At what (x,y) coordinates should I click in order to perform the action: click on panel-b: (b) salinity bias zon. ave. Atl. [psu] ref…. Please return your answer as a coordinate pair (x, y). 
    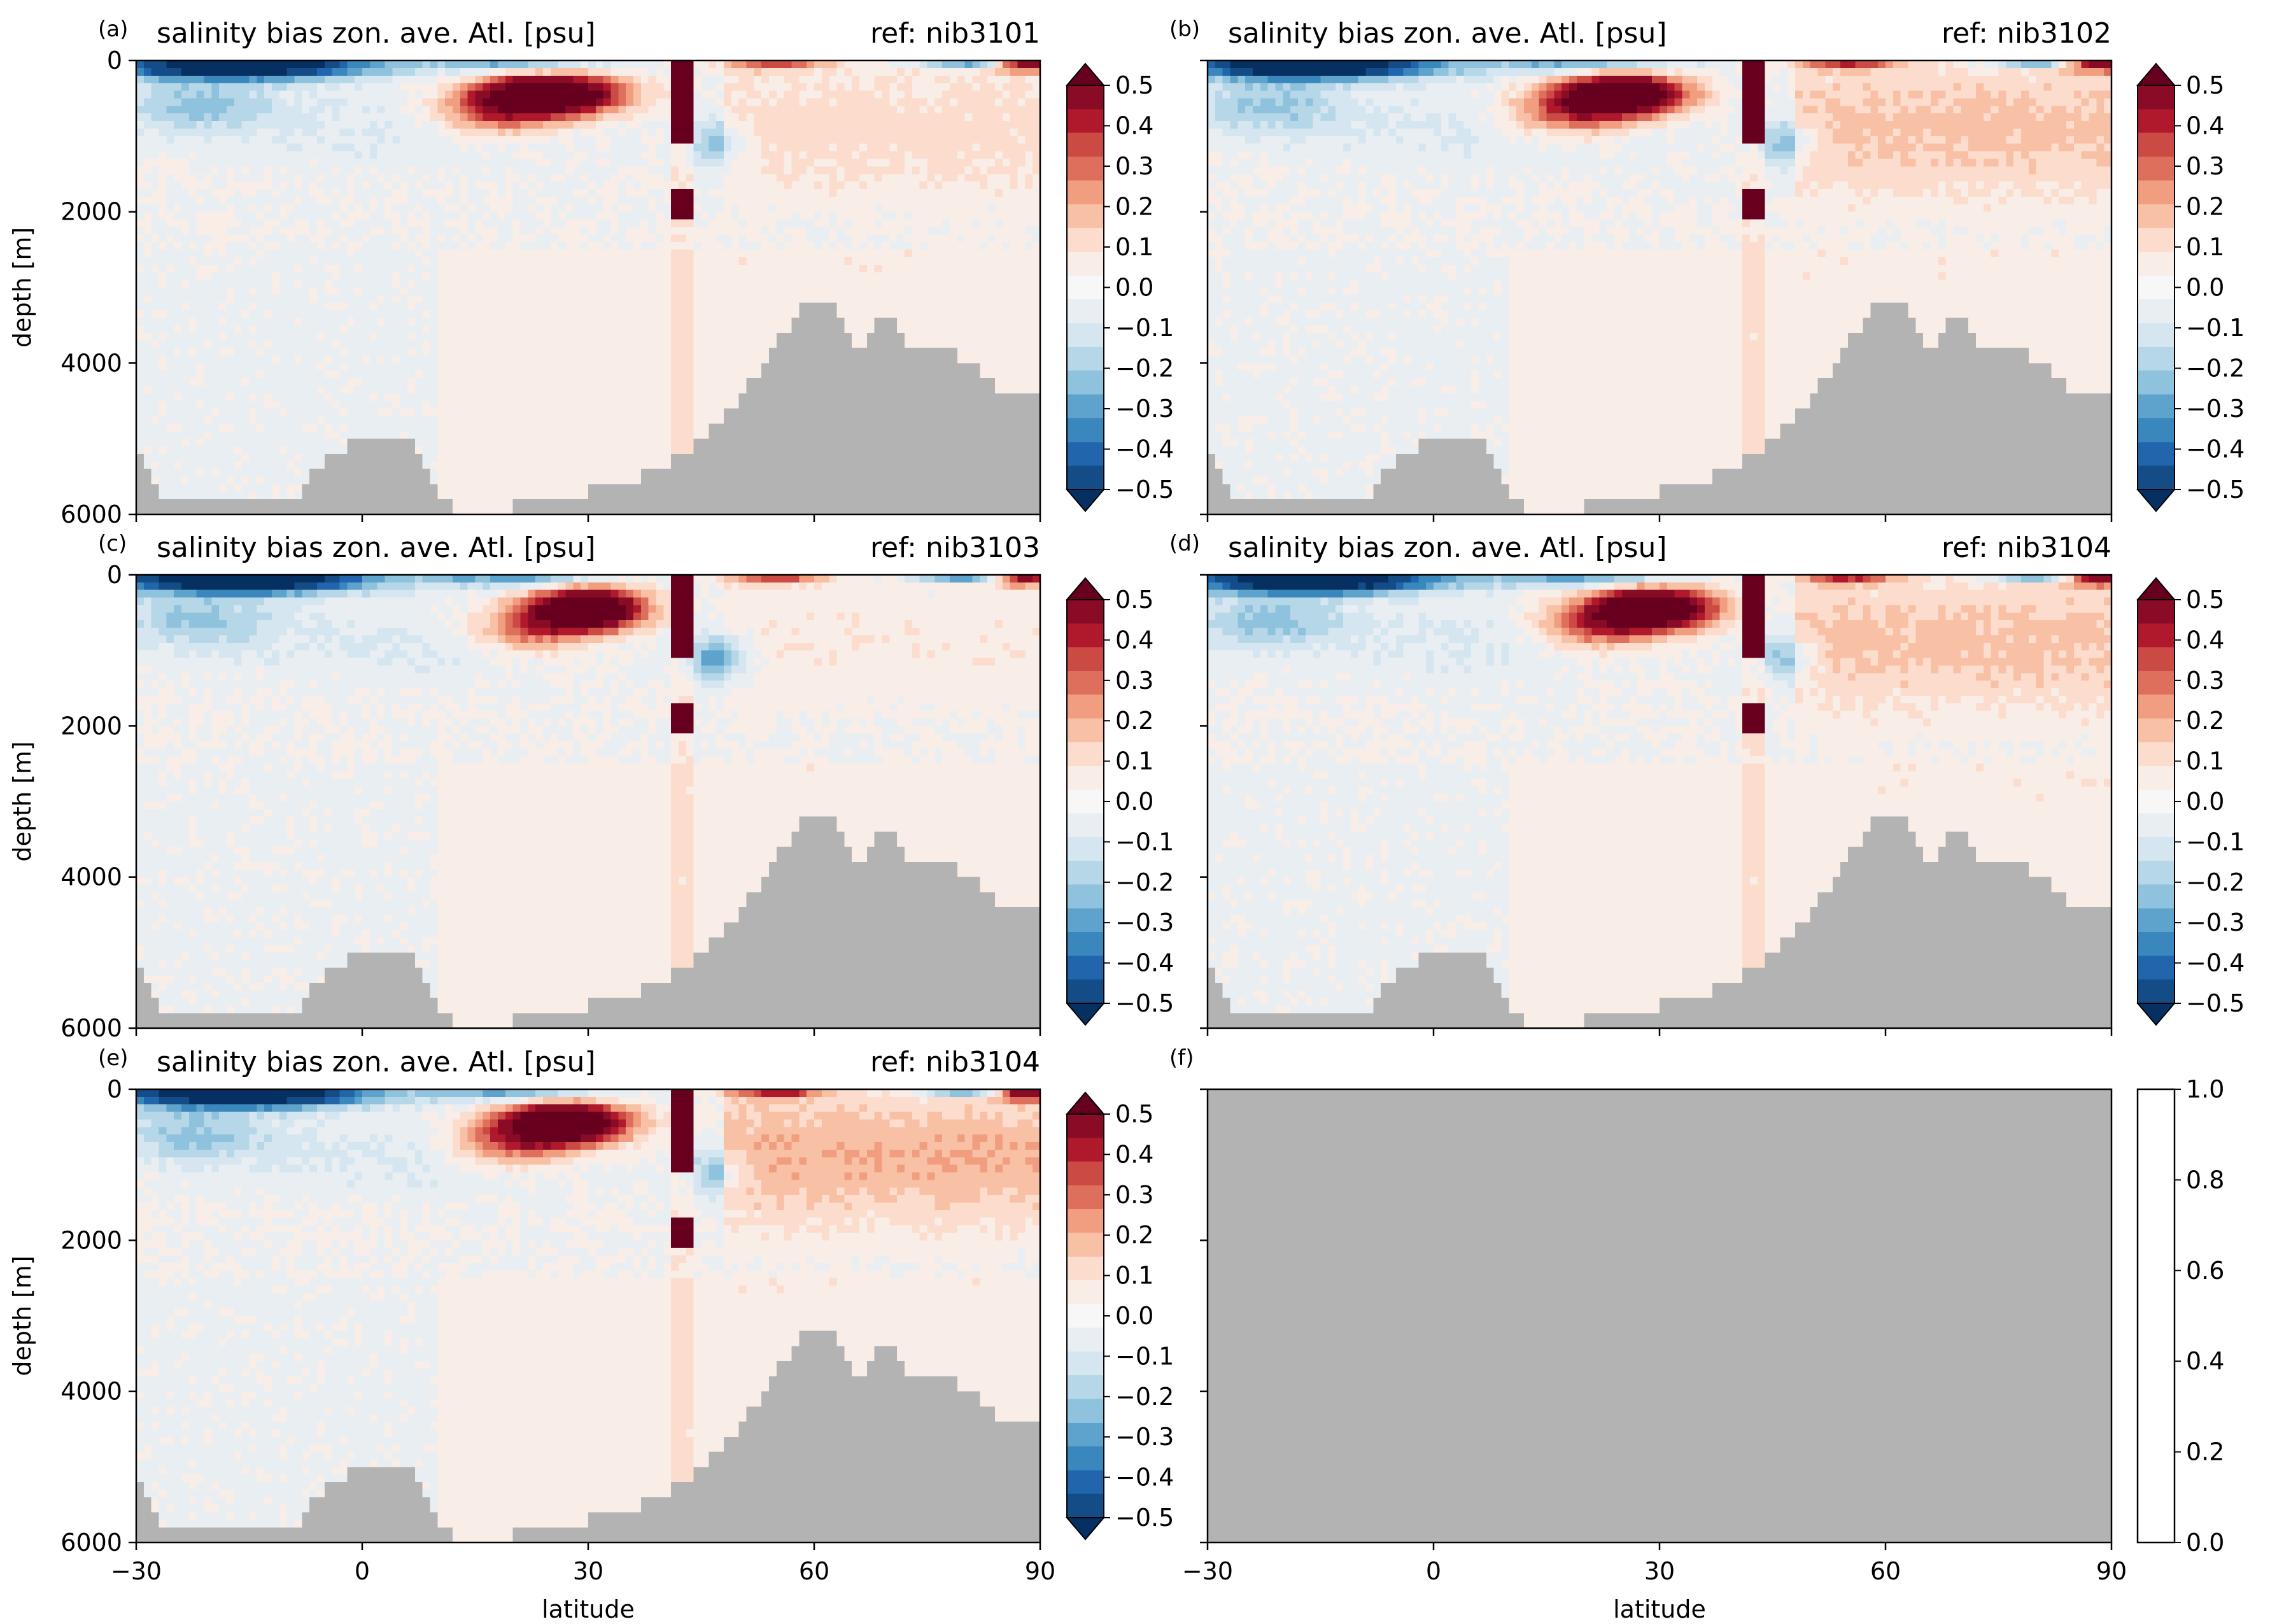
    Looking at the image, I should click on (1707, 269).